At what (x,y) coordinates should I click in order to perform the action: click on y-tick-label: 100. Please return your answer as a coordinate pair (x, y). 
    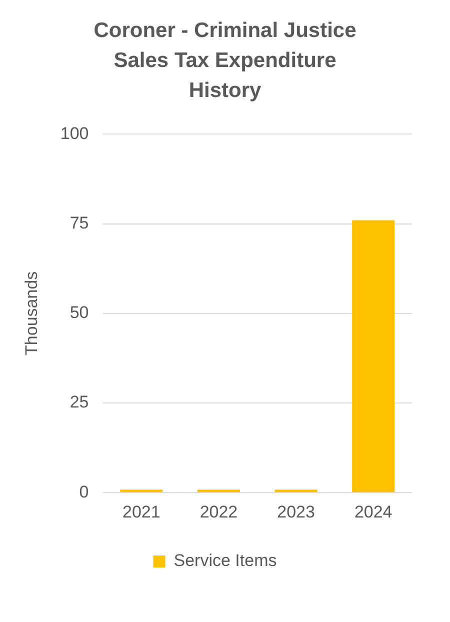
    Looking at the image, I should click on (74, 133).